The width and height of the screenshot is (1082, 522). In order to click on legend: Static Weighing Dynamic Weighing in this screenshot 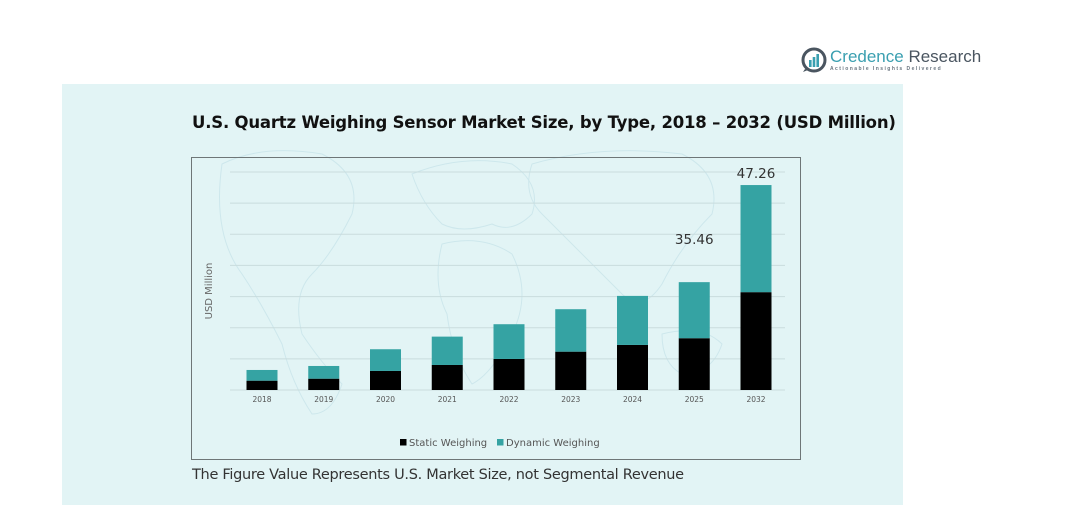, I will do `click(500, 443)`.